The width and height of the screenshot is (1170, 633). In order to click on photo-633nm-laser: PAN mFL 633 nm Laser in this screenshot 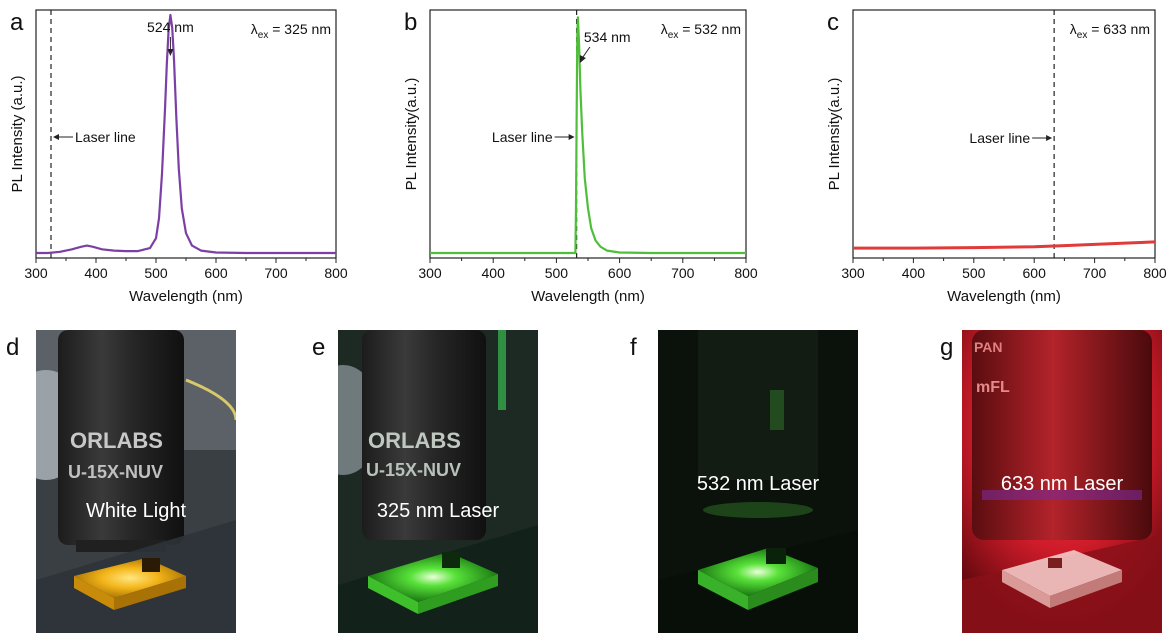, I will do `click(1062, 481)`.